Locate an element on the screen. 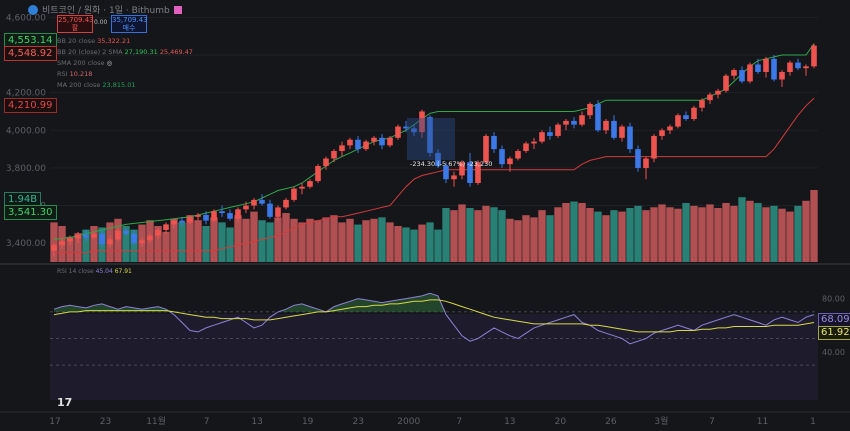  price-tick-label: 3,800.00 is located at coordinates (26, 169).